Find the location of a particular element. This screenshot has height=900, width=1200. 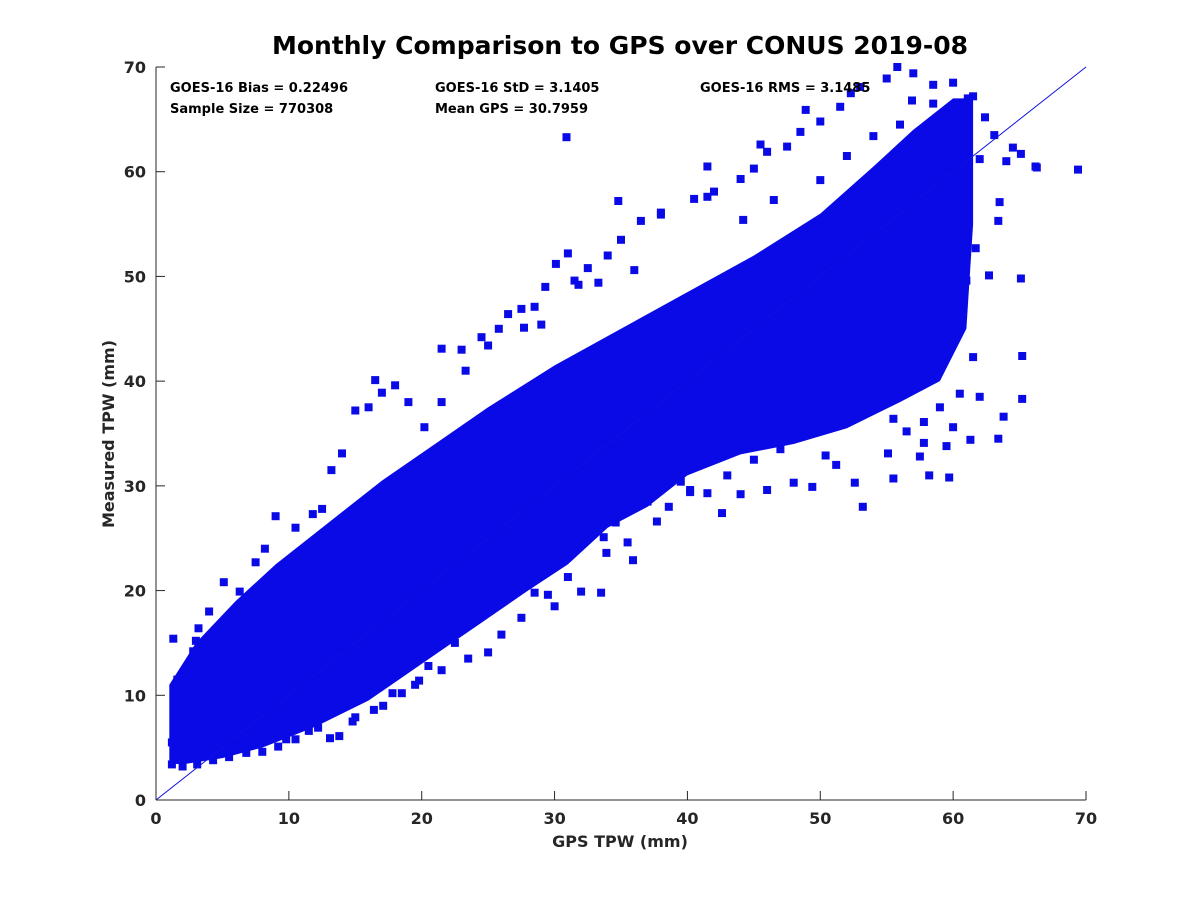

y-tick-label: 70 is located at coordinates (135, 67).